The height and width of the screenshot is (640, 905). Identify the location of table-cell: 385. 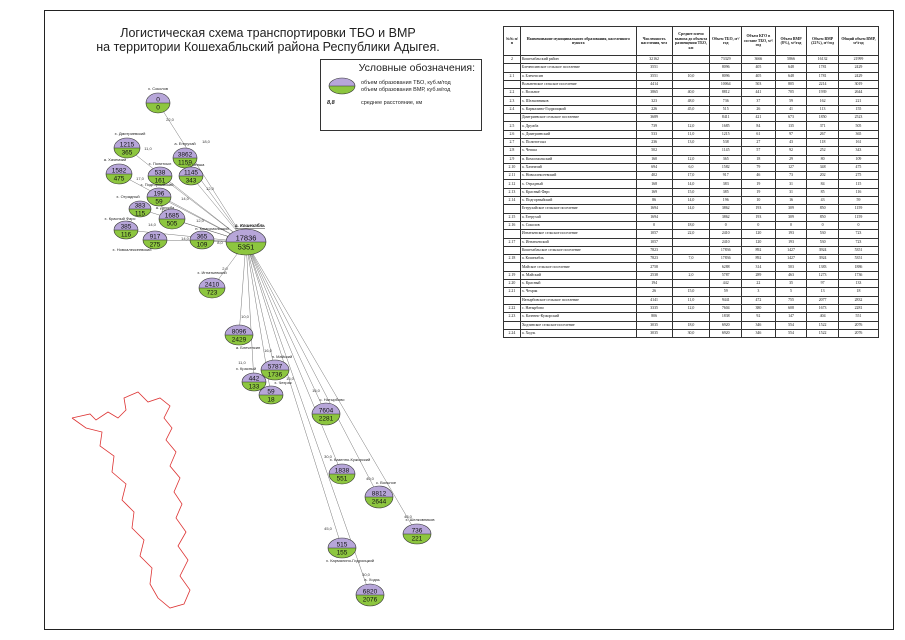
(726, 192).